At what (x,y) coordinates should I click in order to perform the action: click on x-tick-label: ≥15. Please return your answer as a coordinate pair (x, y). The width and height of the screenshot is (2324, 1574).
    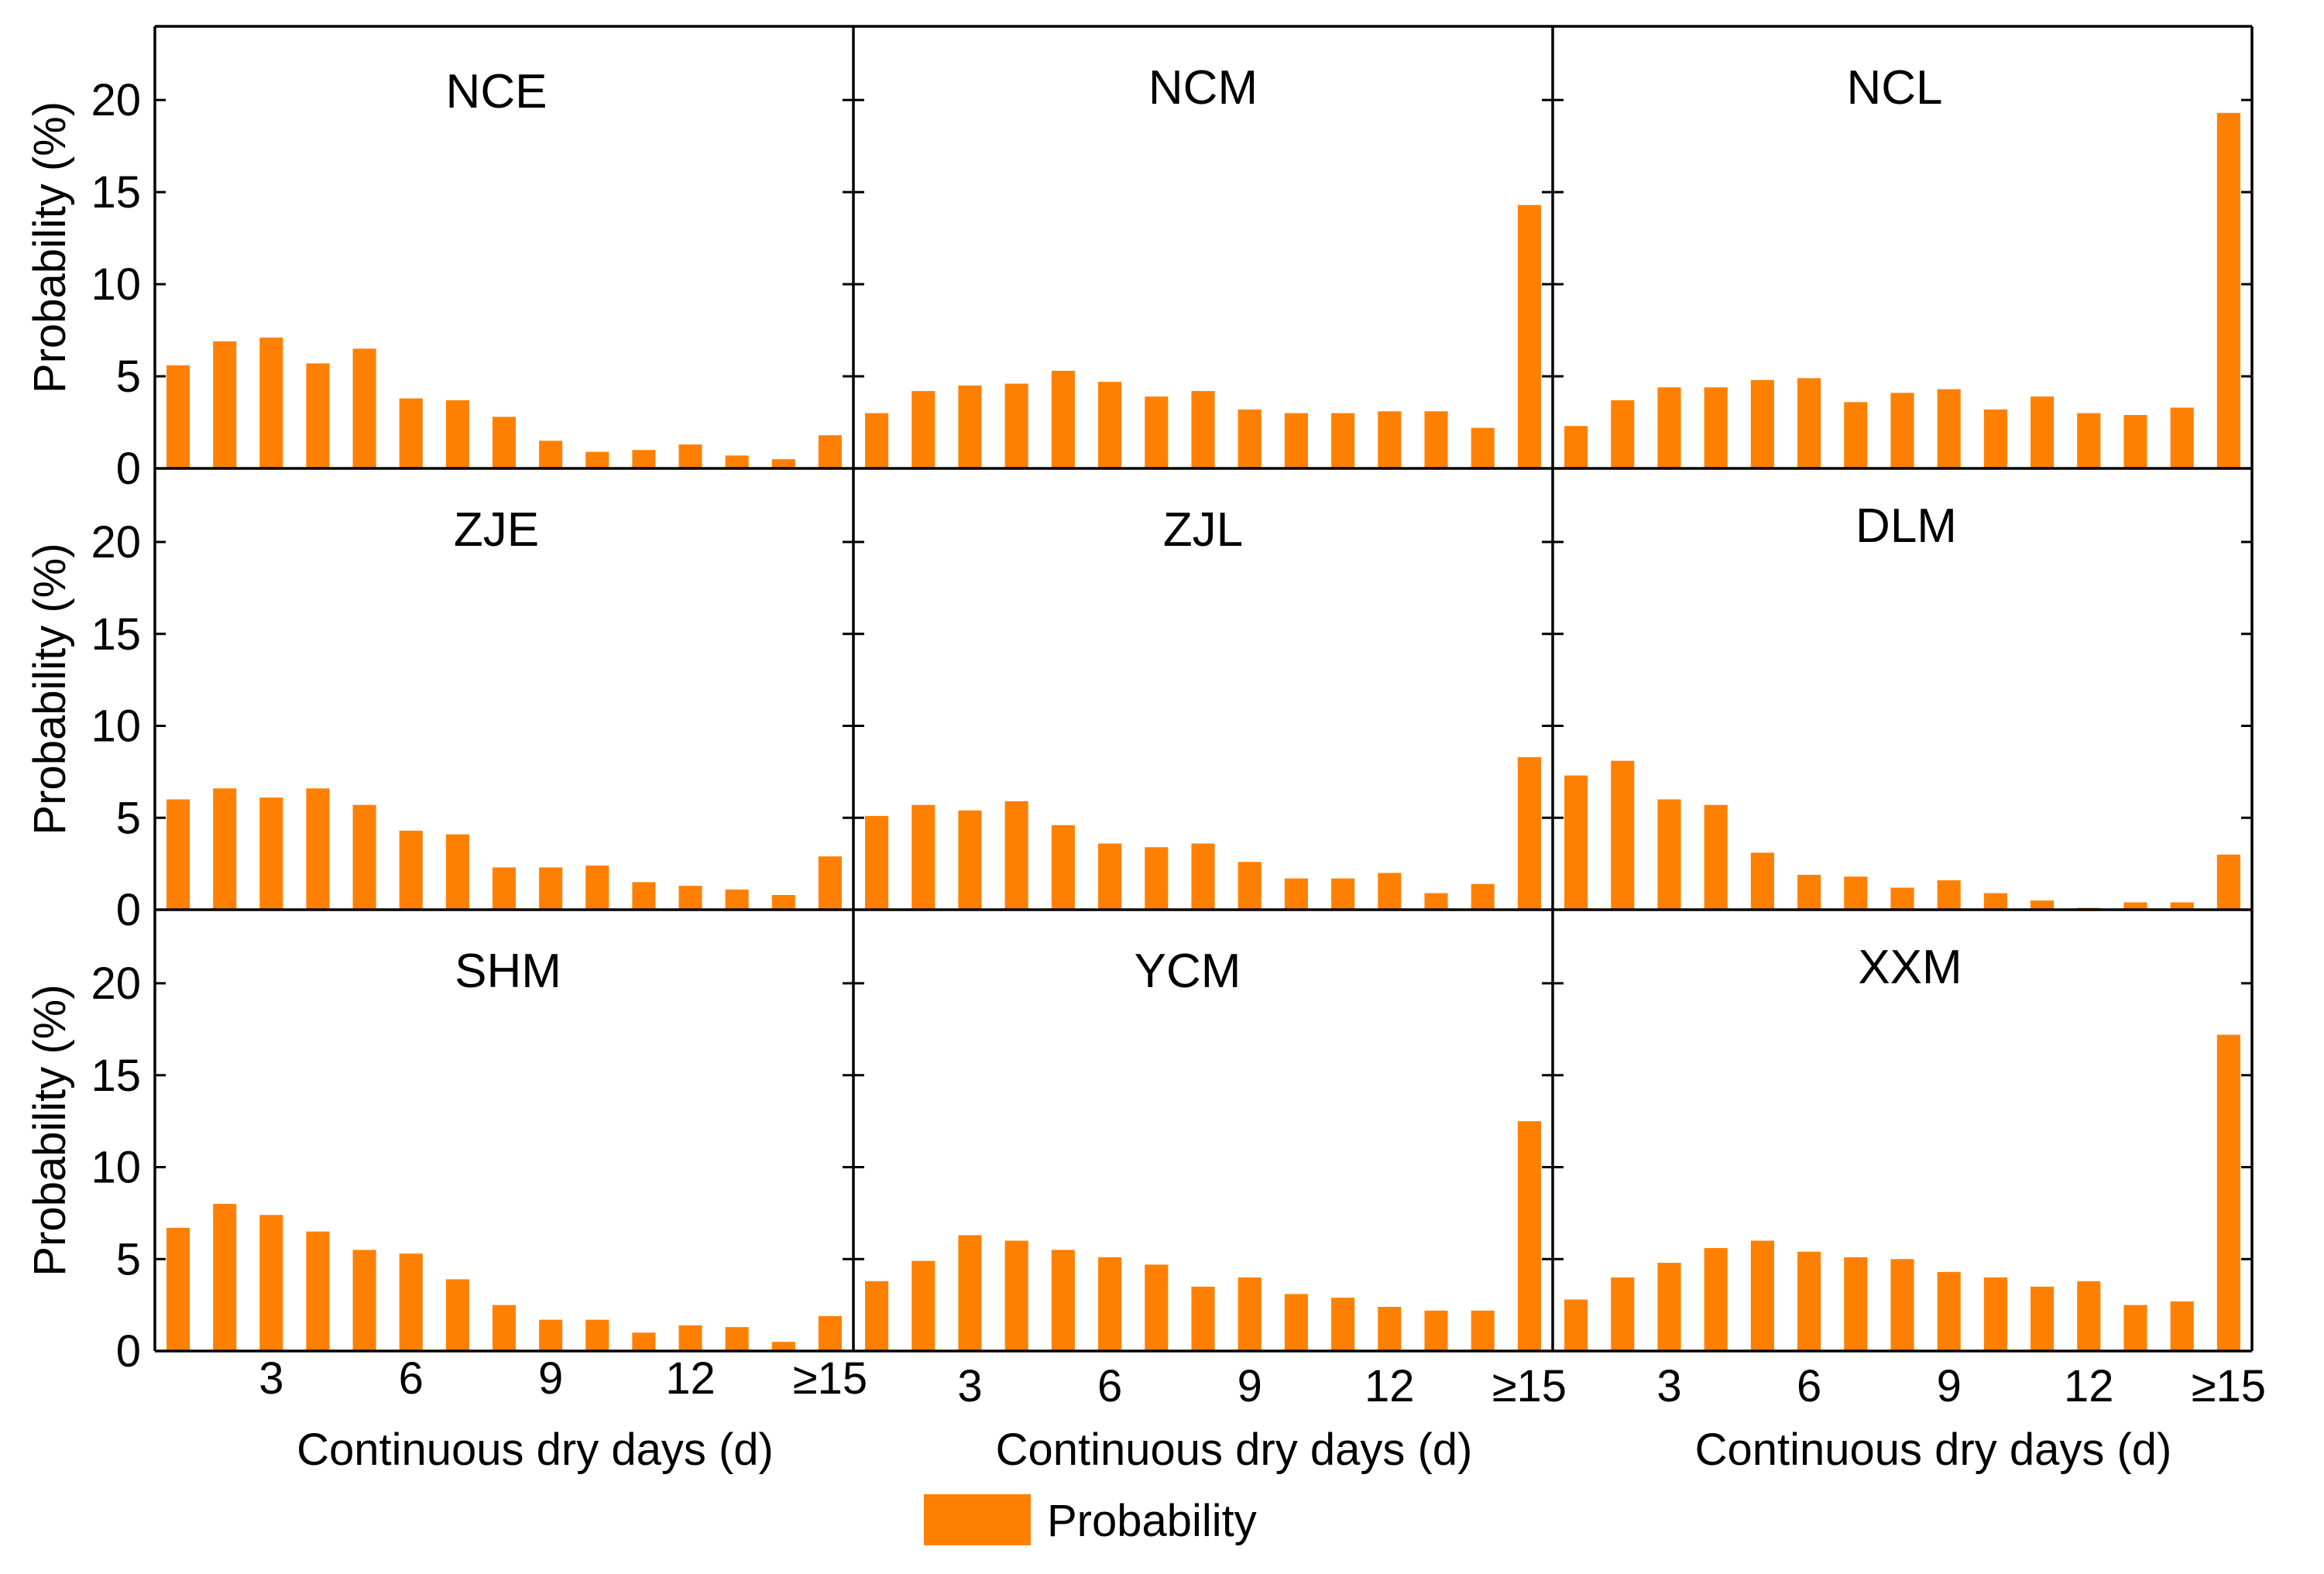
    Looking at the image, I should click on (830, 1378).